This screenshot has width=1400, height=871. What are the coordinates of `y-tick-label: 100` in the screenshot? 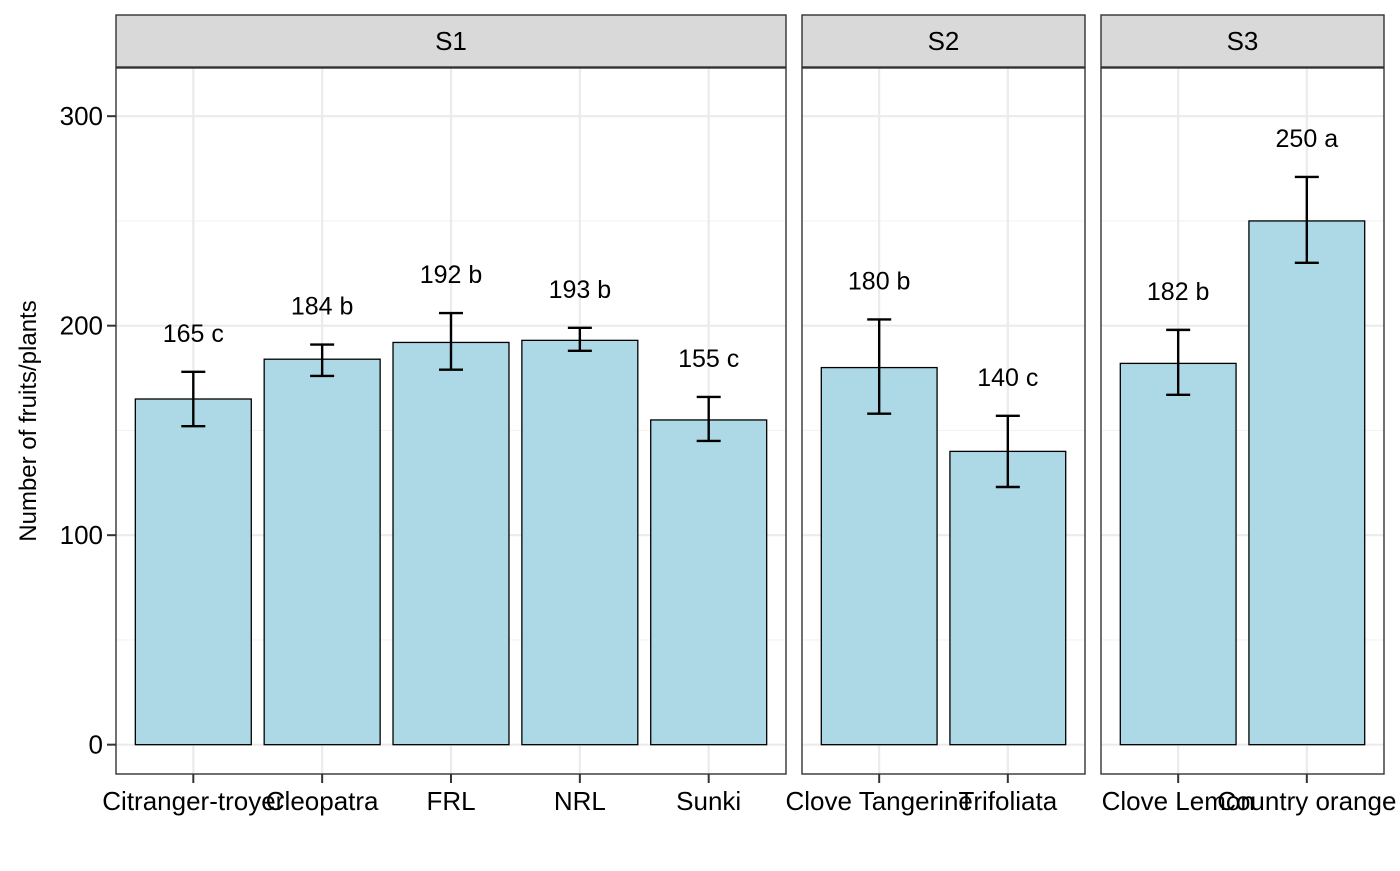 It's located at (81, 535).